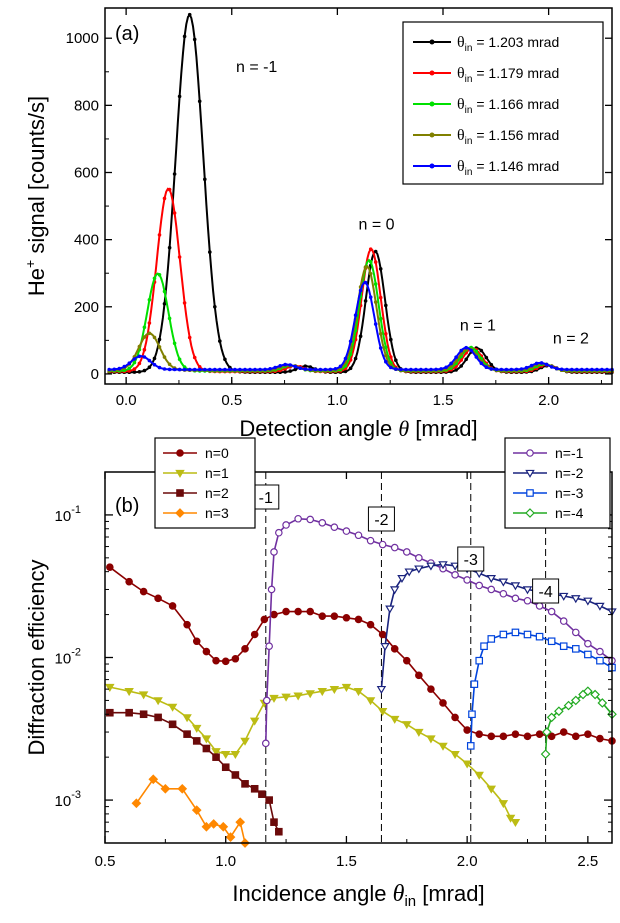  What do you see at coordinates (358, 895) in the screenshot?
I see `x-axis-label: Incidence angle θin [mrad]` at bounding box center [358, 895].